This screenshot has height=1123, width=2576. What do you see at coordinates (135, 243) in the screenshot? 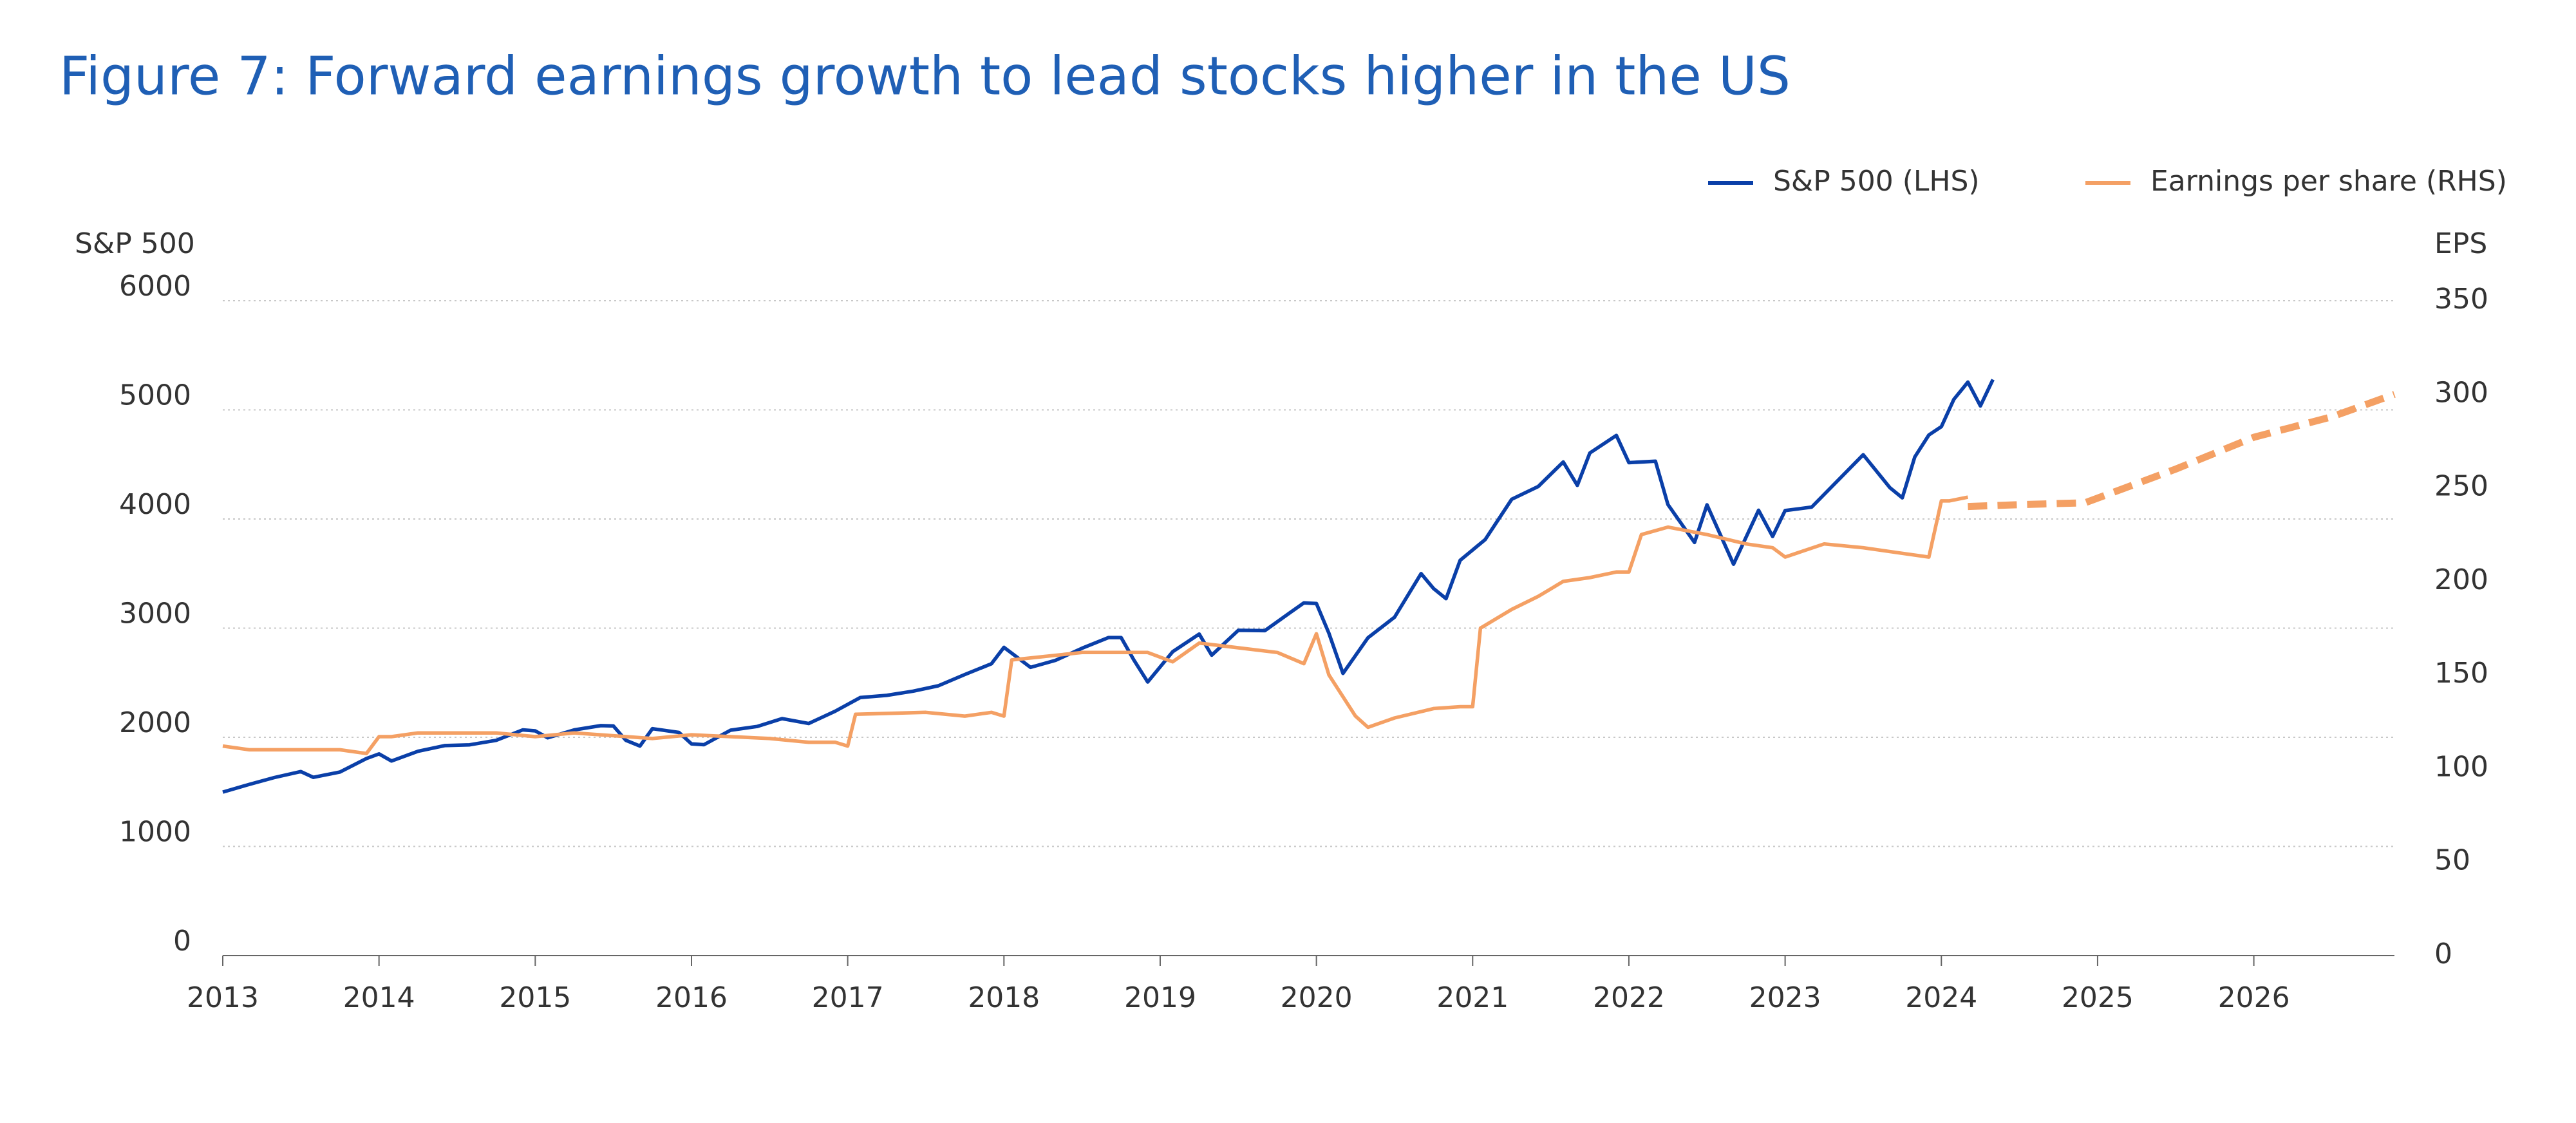
I see `y-axis-title: S&P 500` at bounding box center [135, 243].